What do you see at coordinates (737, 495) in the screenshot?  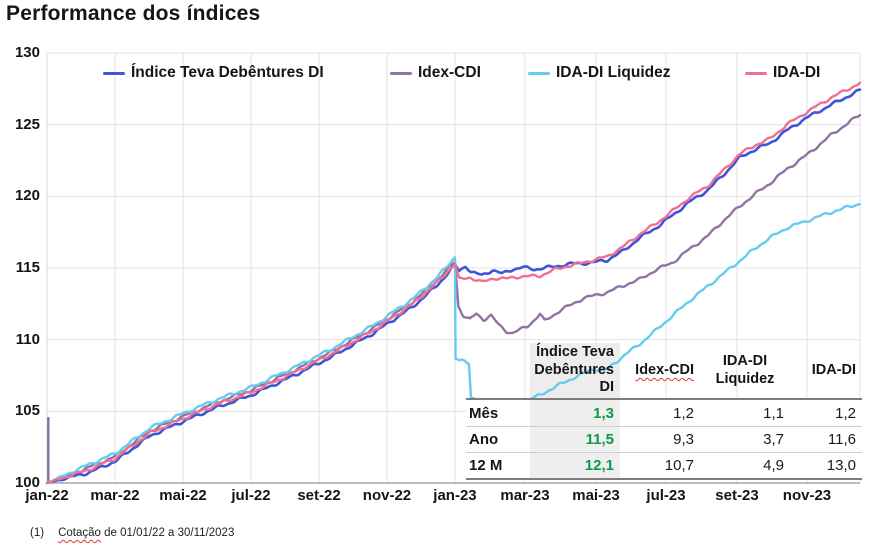 I see `x-axis-tick: set-23` at bounding box center [737, 495].